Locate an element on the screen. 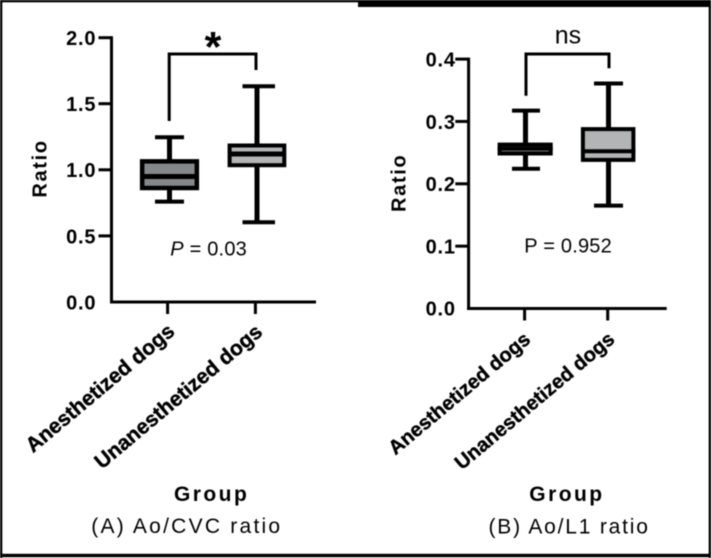 Image resolution: width=711 pixels, height=558 pixels. svg-text: 0.5 is located at coordinates (81, 237).